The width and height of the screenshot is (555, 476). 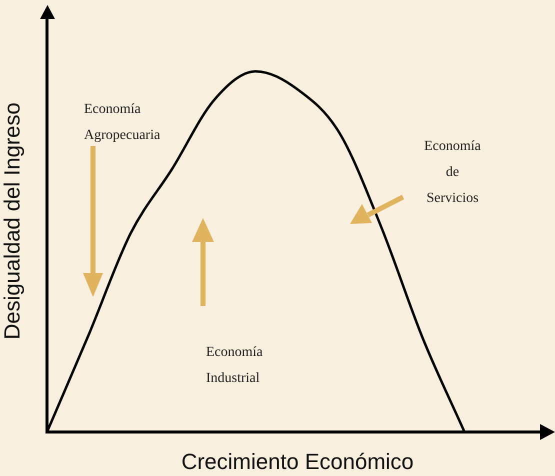 I want to click on annotation: Economía de Servicios, so click(x=452, y=173).